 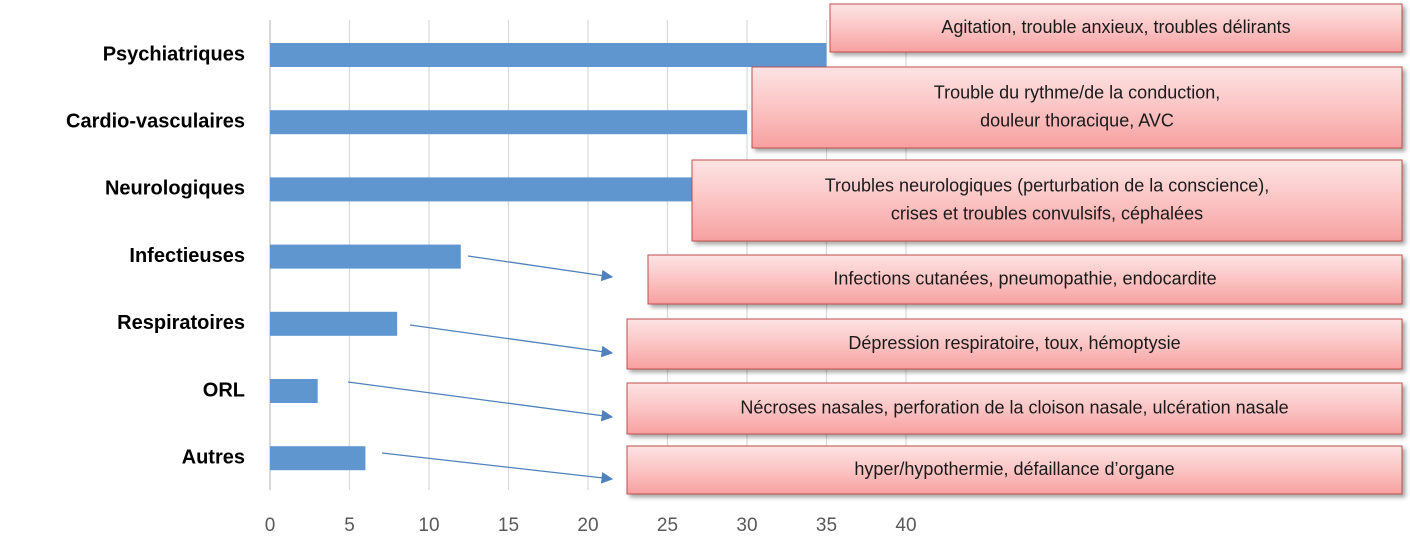 I want to click on category-label: Neurologiques, so click(x=175, y=189).